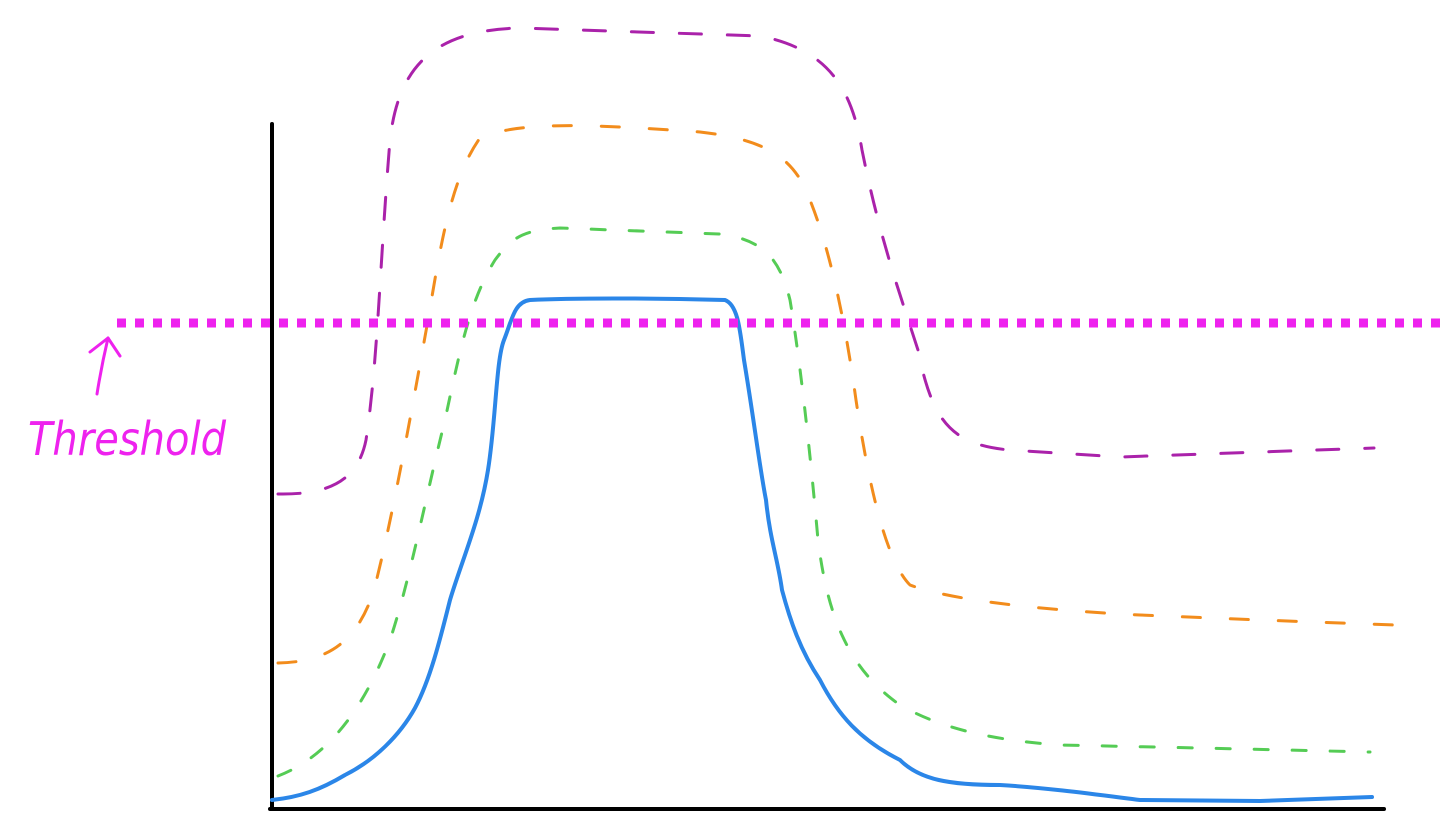 This screenshot has height=839, width=1440. What do you see at coordinates (105, 366) in the screenshot?
I see `arrow-up-icon` at bounding box center [105, 366].